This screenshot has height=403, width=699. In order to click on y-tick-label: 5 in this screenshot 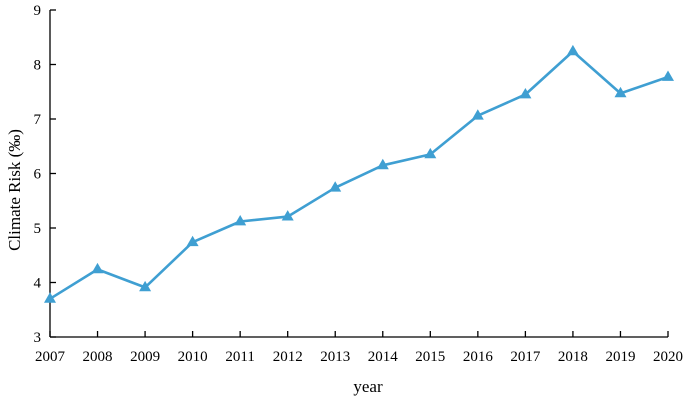, I will do `click(38, 229)`.